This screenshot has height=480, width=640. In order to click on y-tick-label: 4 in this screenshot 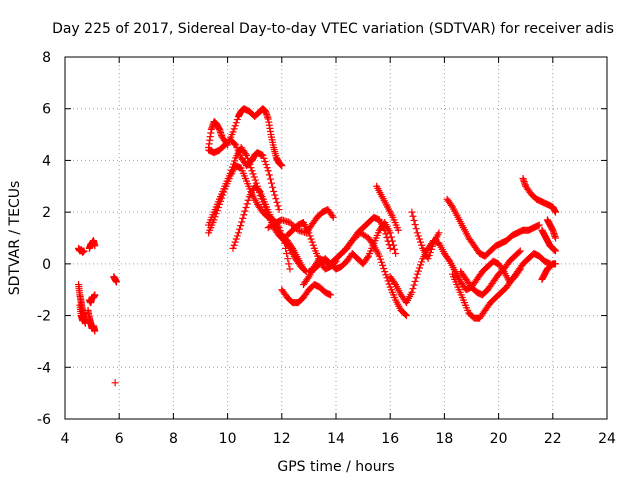, I will do `click(46, 161)`.